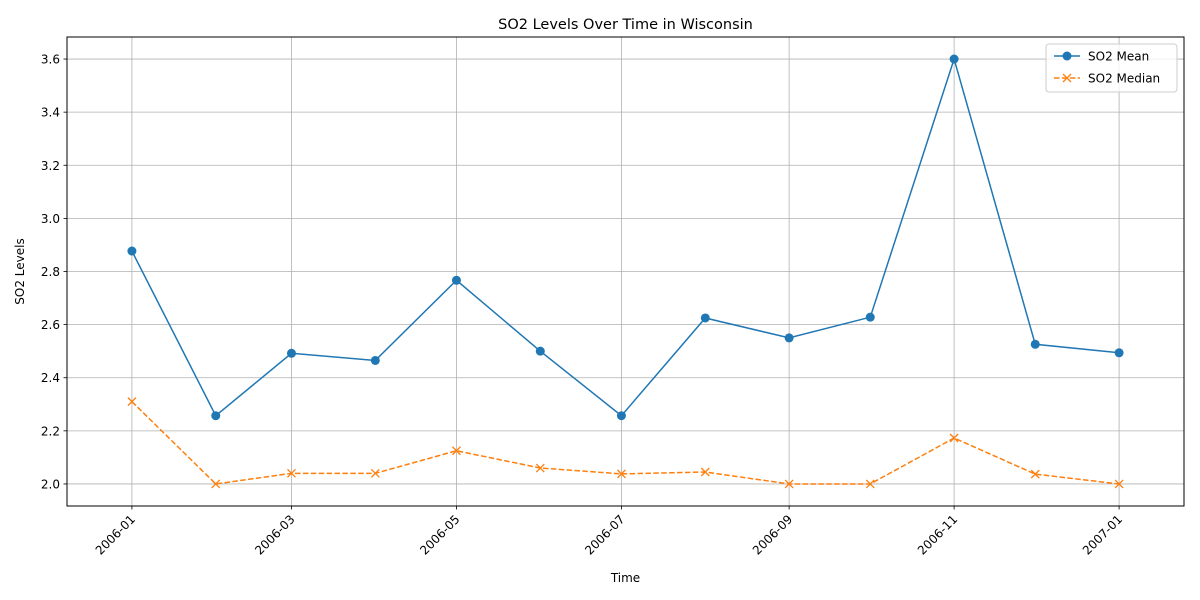 The width and height of the screenshot is (1200, 600). Describe the element at coordinates (50, 484) in the screenshot. I see `y-tick-label: 2.0` at that location.